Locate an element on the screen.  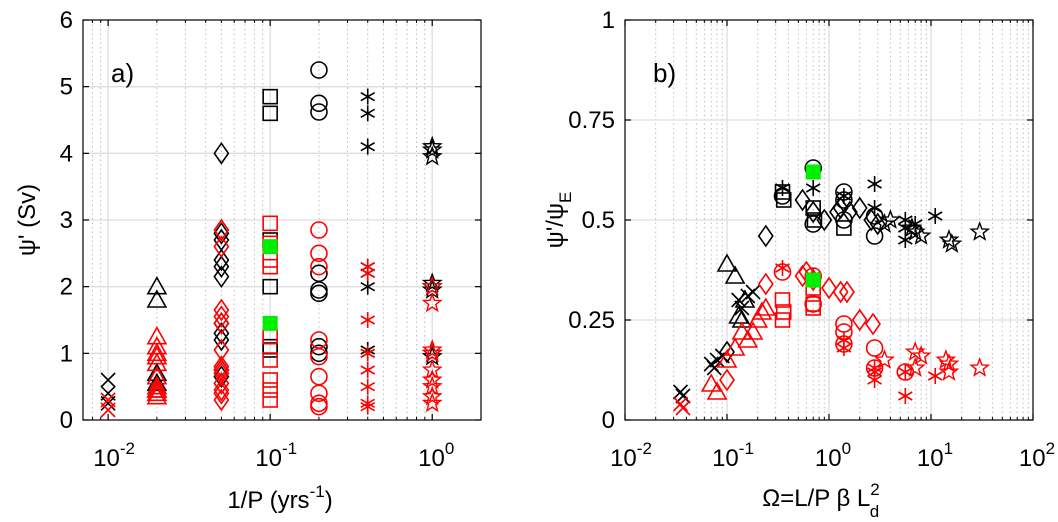
y-tick-label: 5 is located at coordinates (66, 87).